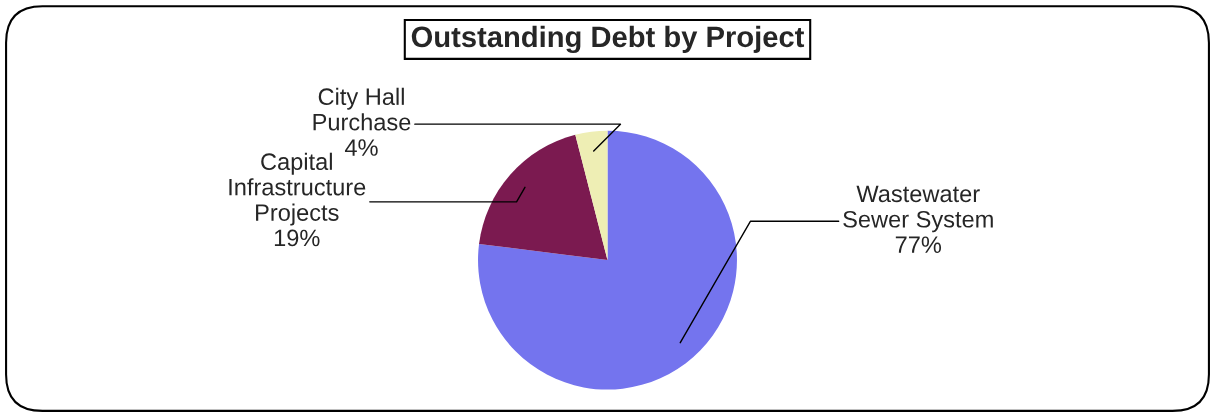  What do you see at coordinates (608, 39) in the screenshot?
I see `chart-title: Outstanding Debt by Project` at bounding box center [608, 39].